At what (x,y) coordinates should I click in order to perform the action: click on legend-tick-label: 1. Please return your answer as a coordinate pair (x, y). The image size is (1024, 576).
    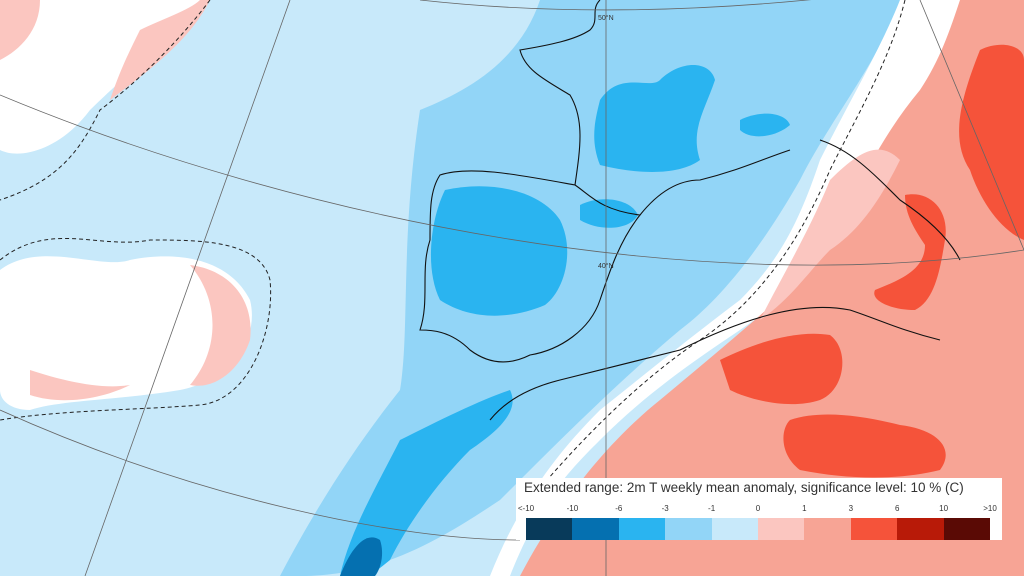
    Looking at the image, I should click on (804, 508).